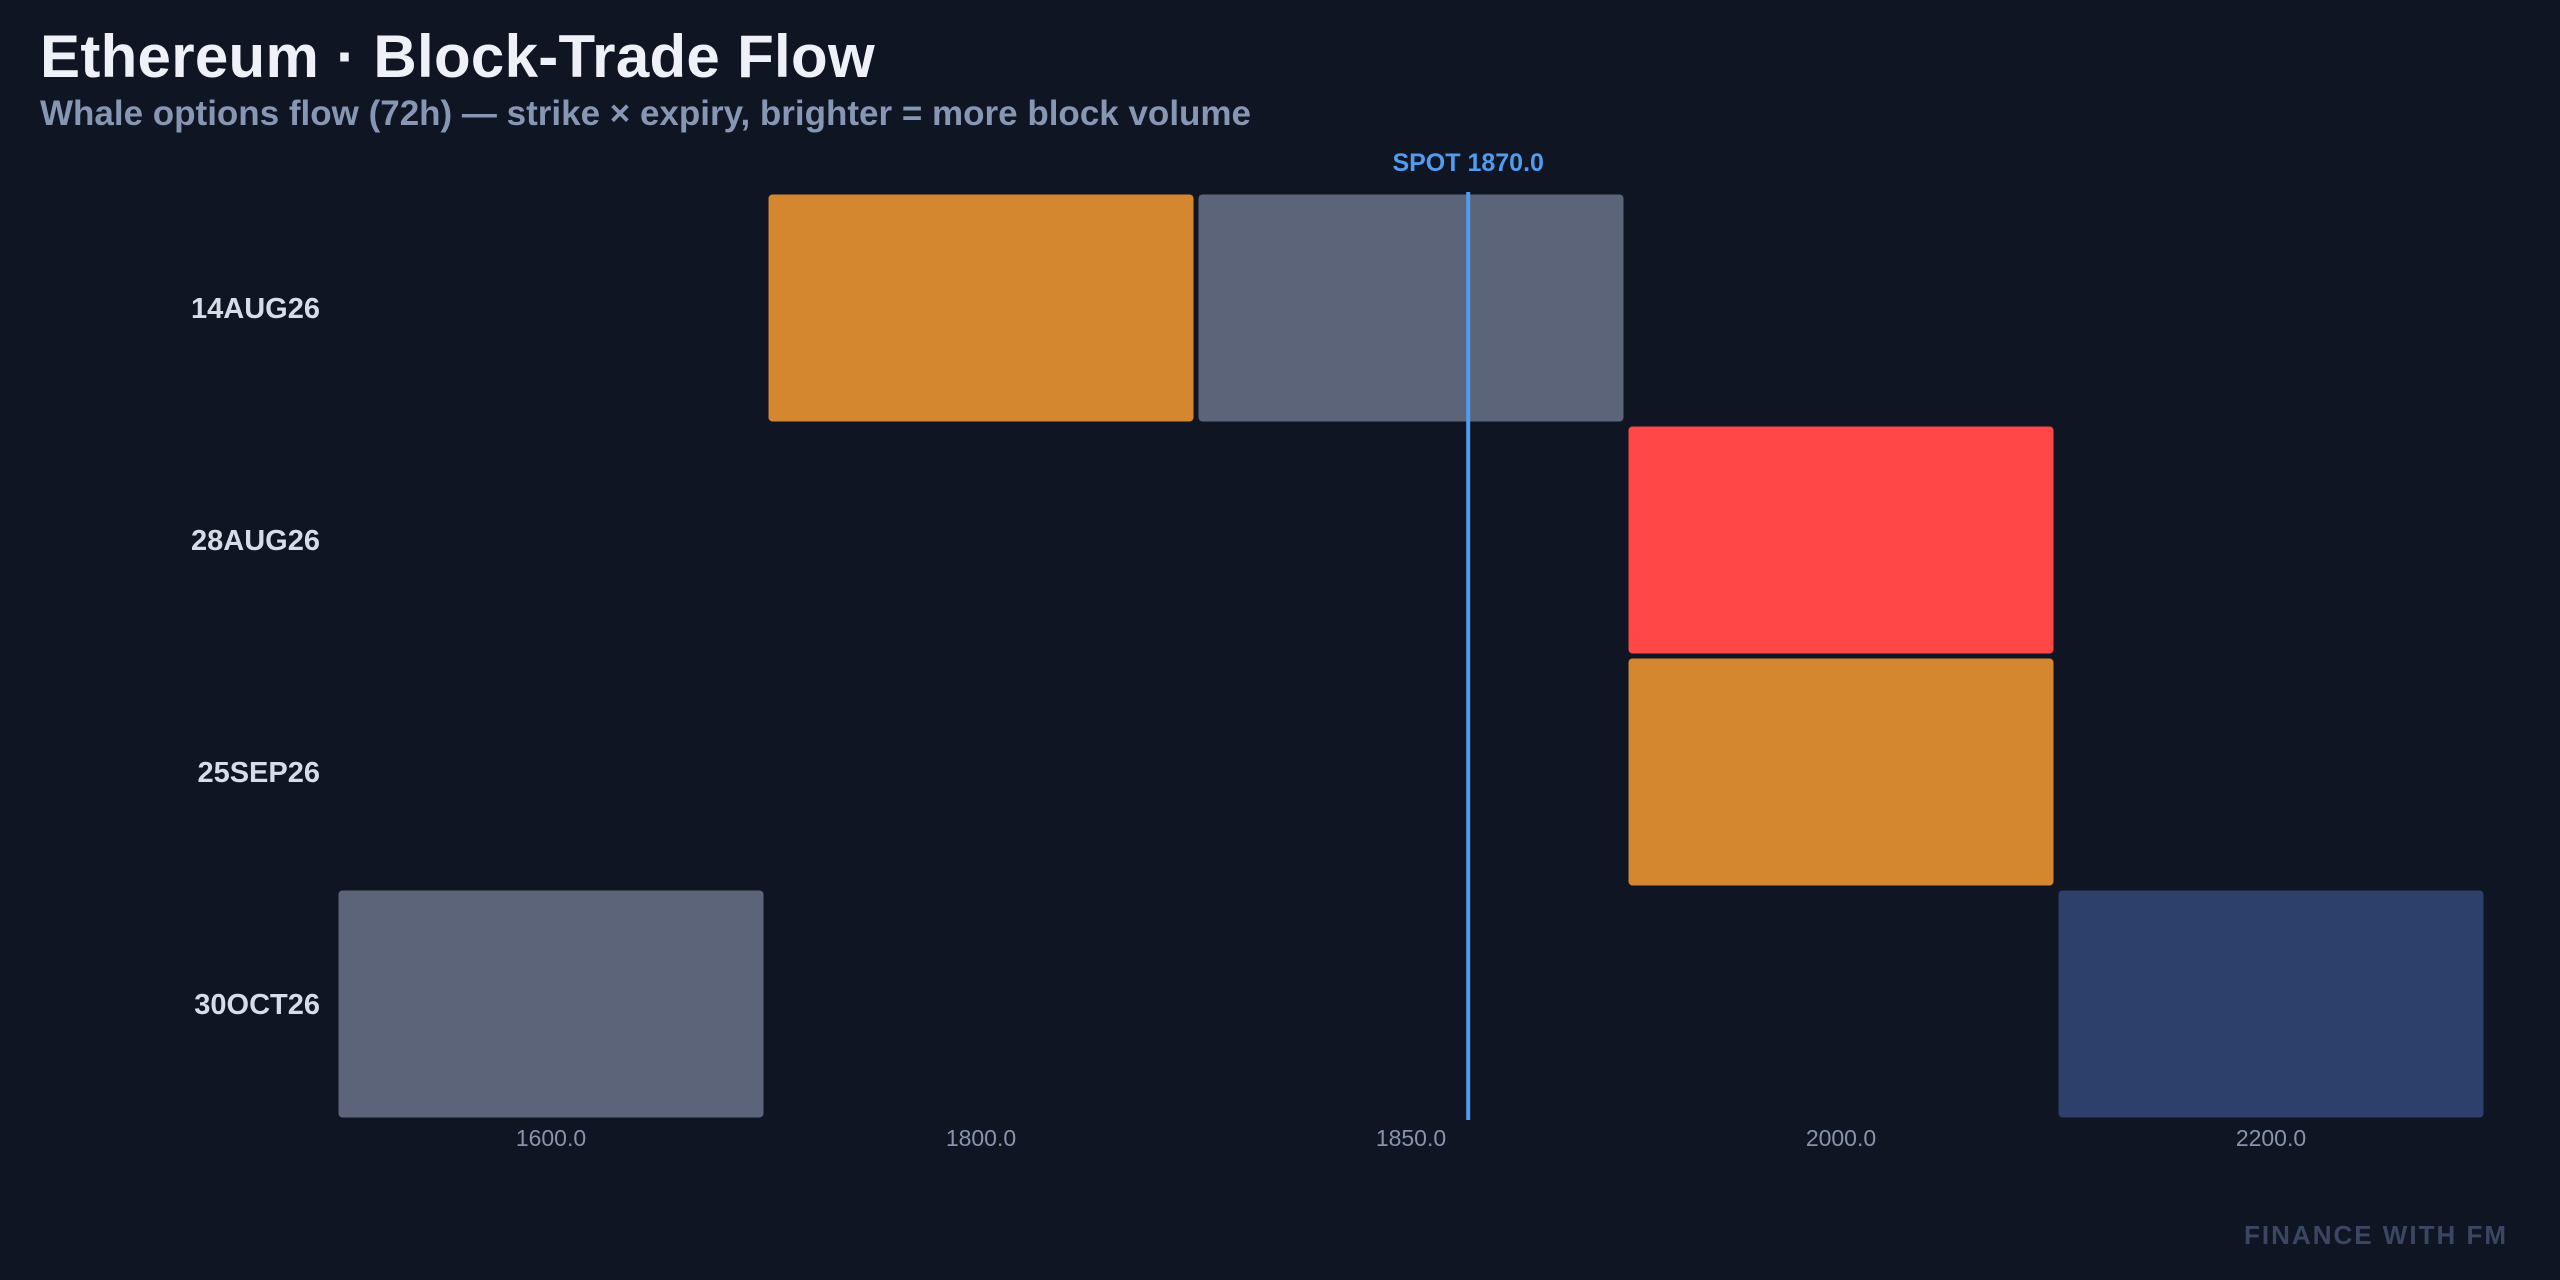  Describe the element at coordinates (1467, 163) in the screenshot. I see `spot-label: SPOT 1870.0` at that location.